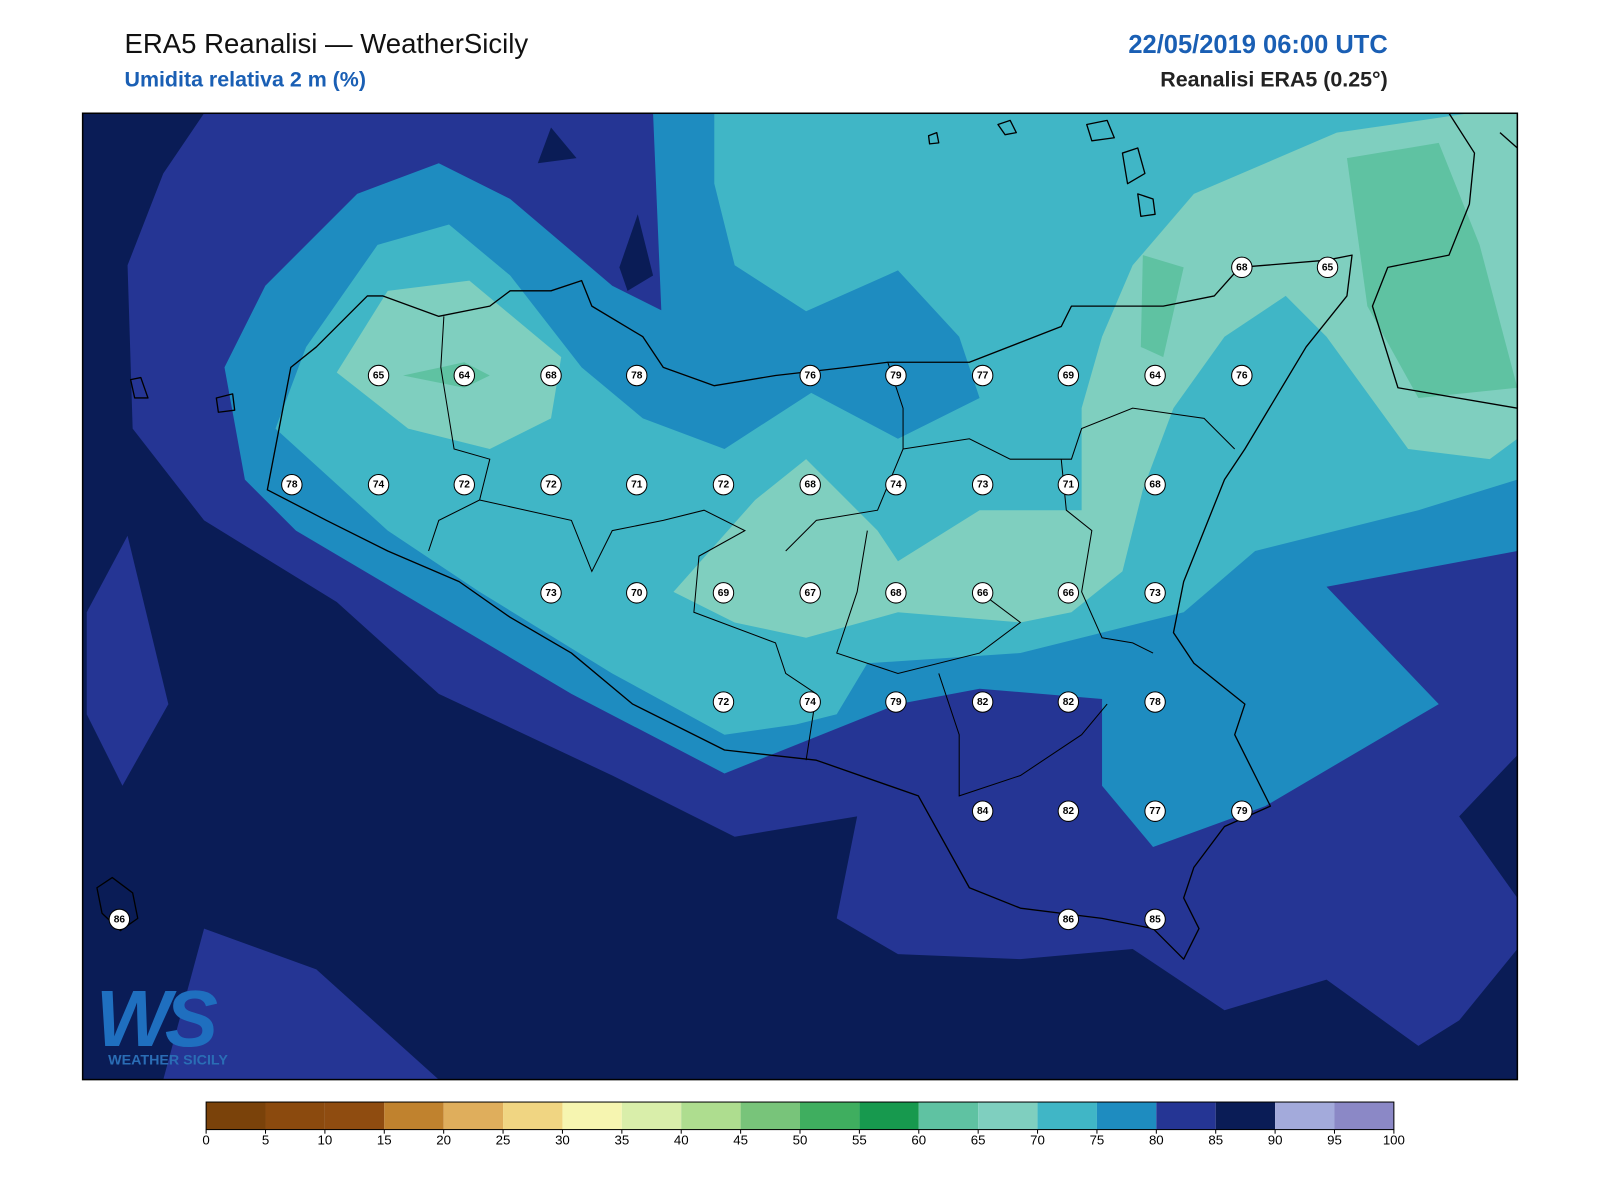 The height and width of the screenshot is (1200, 1600). I want to click on station-value: 86, so click(1069, 919).